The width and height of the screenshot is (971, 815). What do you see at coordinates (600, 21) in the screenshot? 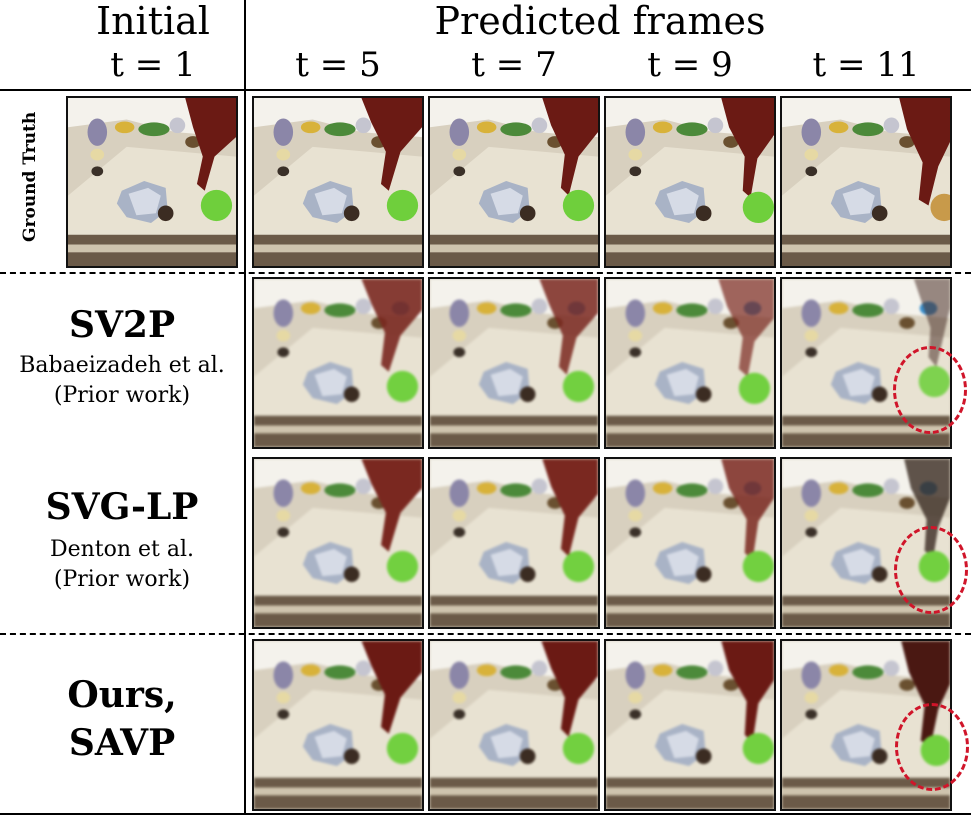
I see `predicted-frames-header: Predicted frames` at bounding box center [600, 21].